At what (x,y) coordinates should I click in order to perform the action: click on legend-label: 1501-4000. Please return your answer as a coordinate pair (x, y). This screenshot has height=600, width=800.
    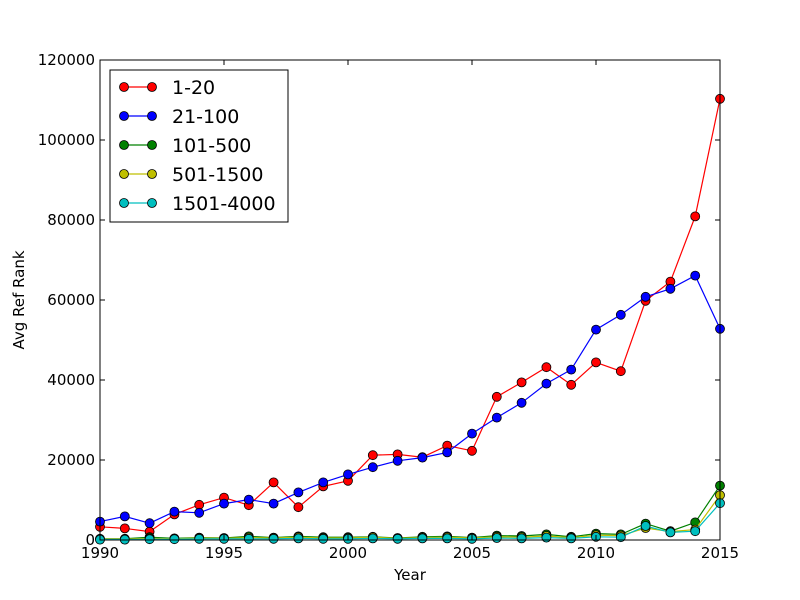
    Looking at the image, I should click on (224, 204).